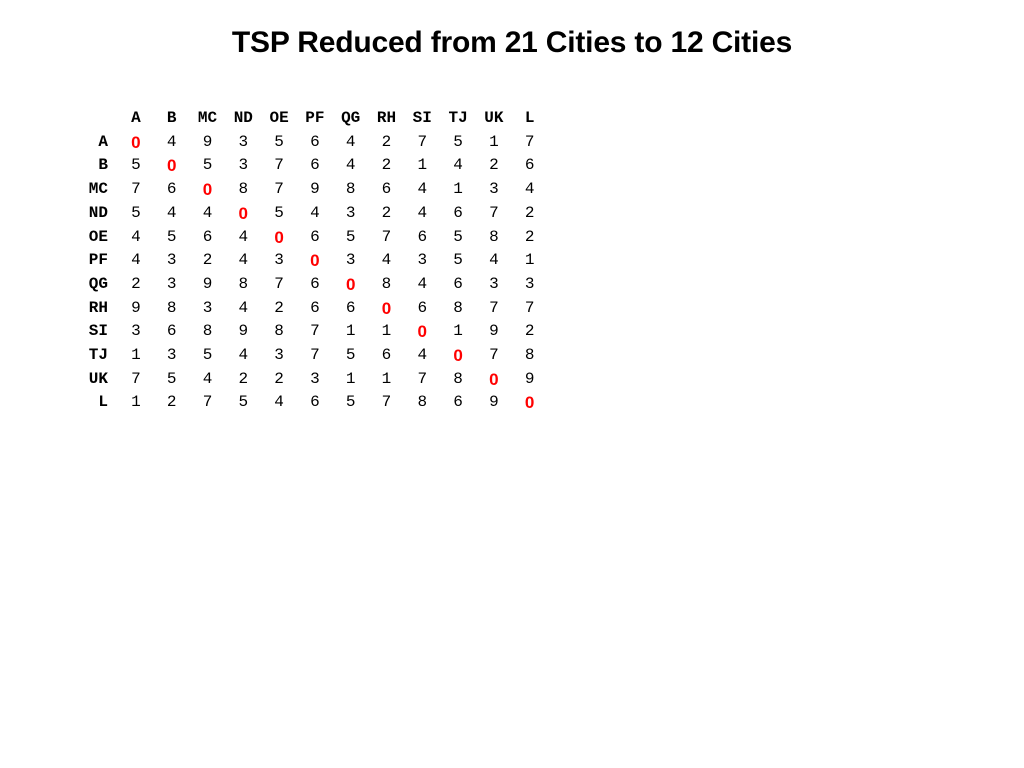 This screenshot has height=768, width=1024. What do you see at coordinates (313, 190) in the screenshot?
I see `matrix-row: MC 7 6 0 8 7 9 8 6 4 1 3 4` at bounding box center [313, 190].